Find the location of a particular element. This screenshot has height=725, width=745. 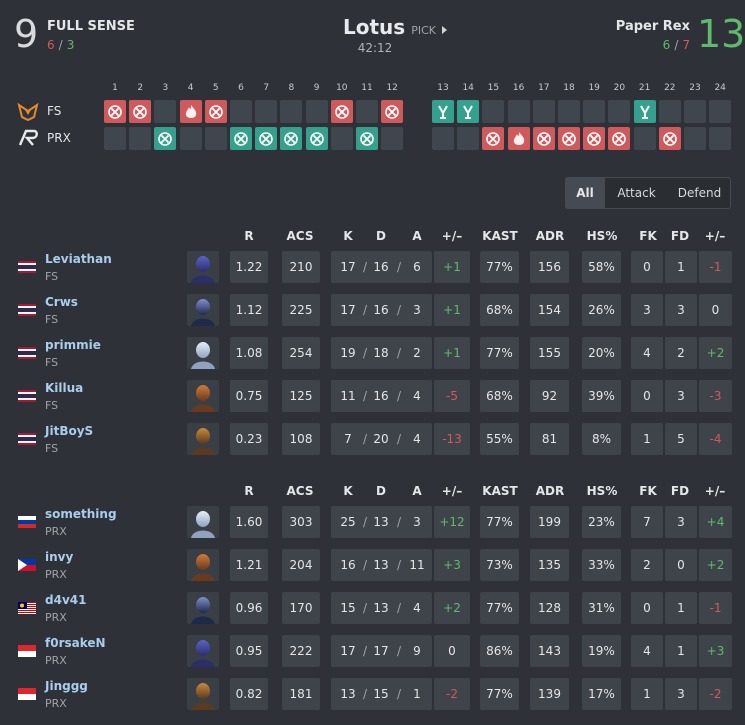

stat-value: 86% is located at coordinates (499, 651).